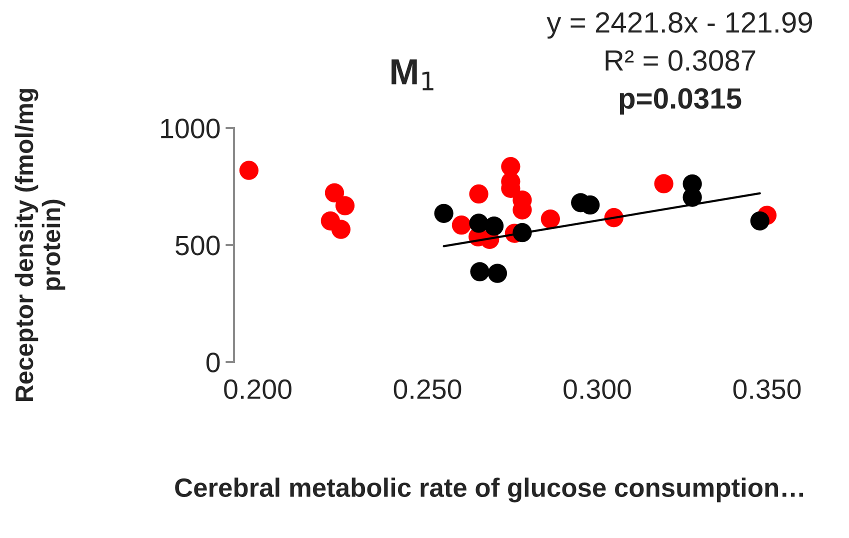 This screenshot has height=538, width=849. What do you see at coordinates (681, 60) in the screenshot?
I see `text: R² = 0.3087` at bounding box center [681, 60].